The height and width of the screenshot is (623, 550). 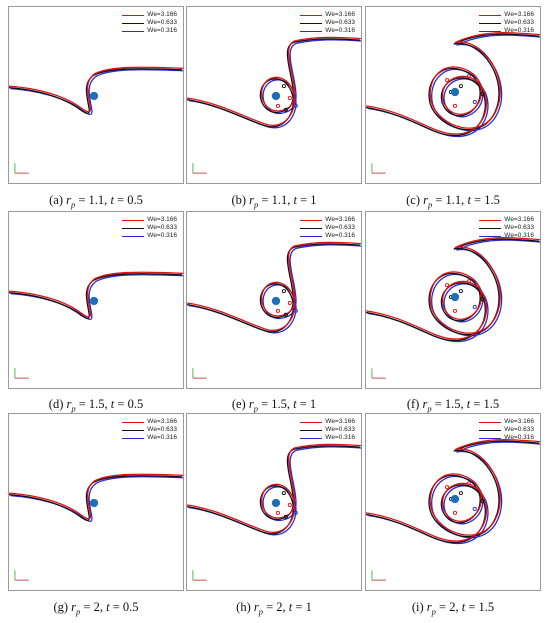 I want to click on subplot-caption: (d) rp = 1.5, t = 0.5, so click(x=96, y=405).